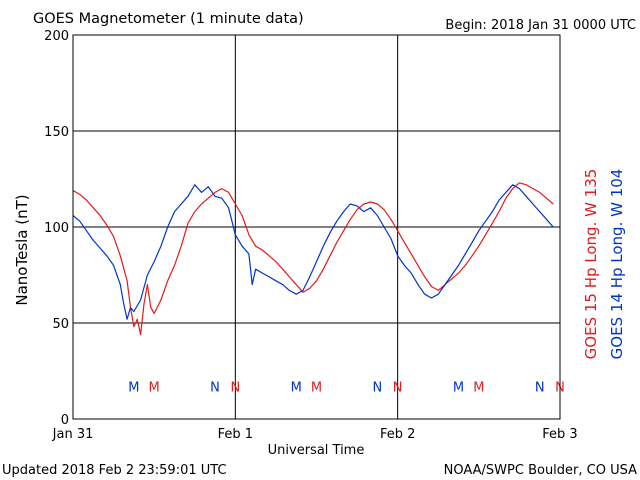 The image size is (640, 480). What do you see at coordinates (397, 434) in the screenshot?
I see `x-tick-label: Feb 2` at bounding box center [397, 434].